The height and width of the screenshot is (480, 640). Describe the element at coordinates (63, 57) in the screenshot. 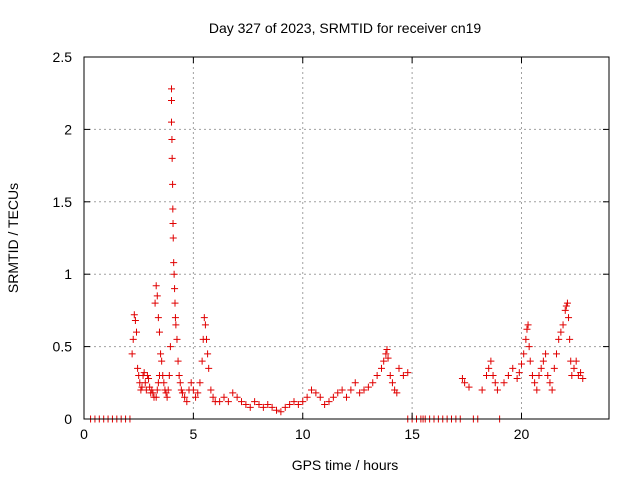

I see `y-tick-label: 2.5` at that location.